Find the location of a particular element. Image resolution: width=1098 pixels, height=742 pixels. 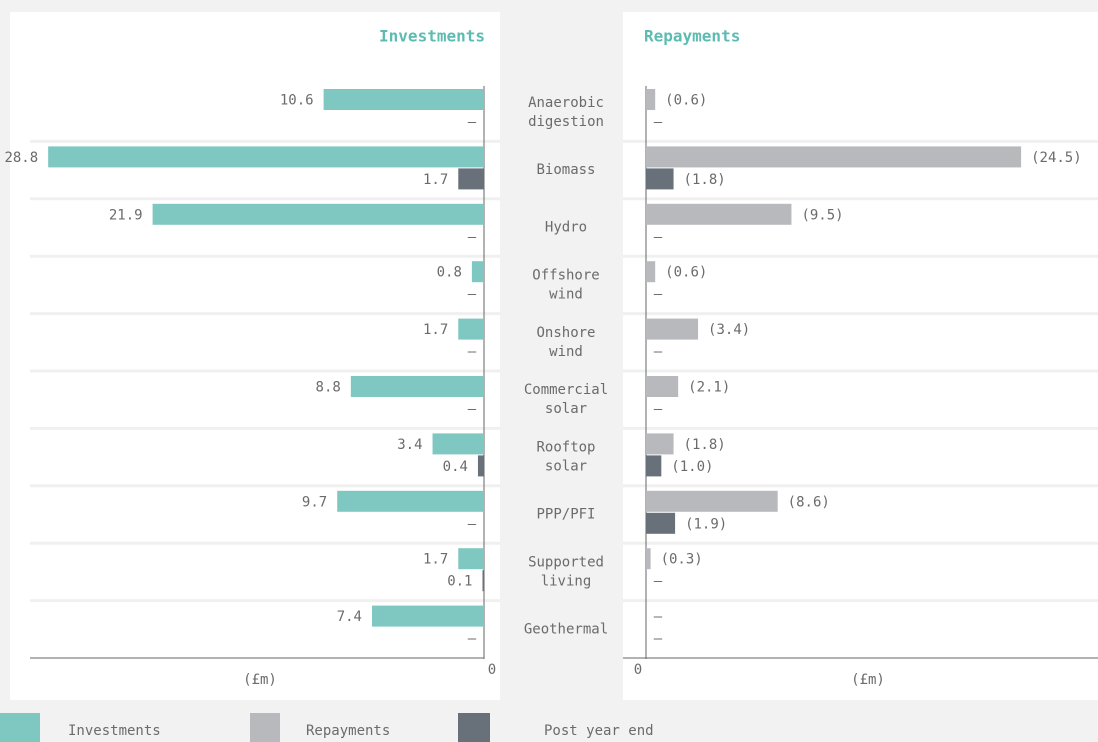

category-label: Commercial solar is located at coordinates (566, 399).